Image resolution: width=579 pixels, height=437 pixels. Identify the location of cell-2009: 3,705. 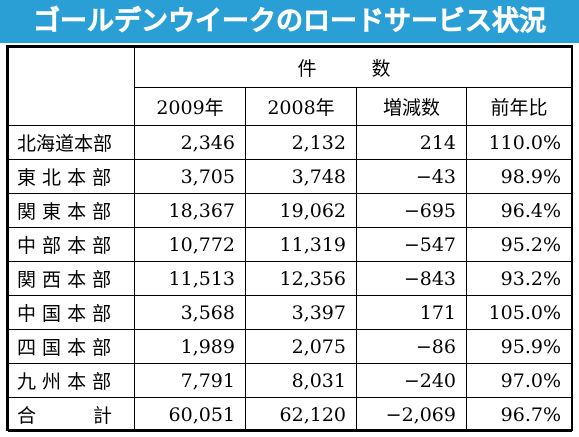
(190, 176).